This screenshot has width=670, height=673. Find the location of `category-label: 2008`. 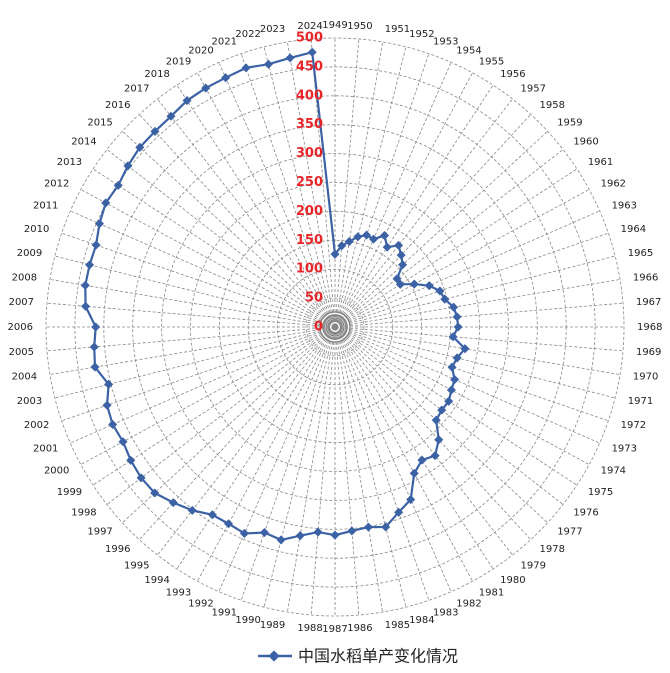

category-label: 2008 is located at coordinates (24, 277).